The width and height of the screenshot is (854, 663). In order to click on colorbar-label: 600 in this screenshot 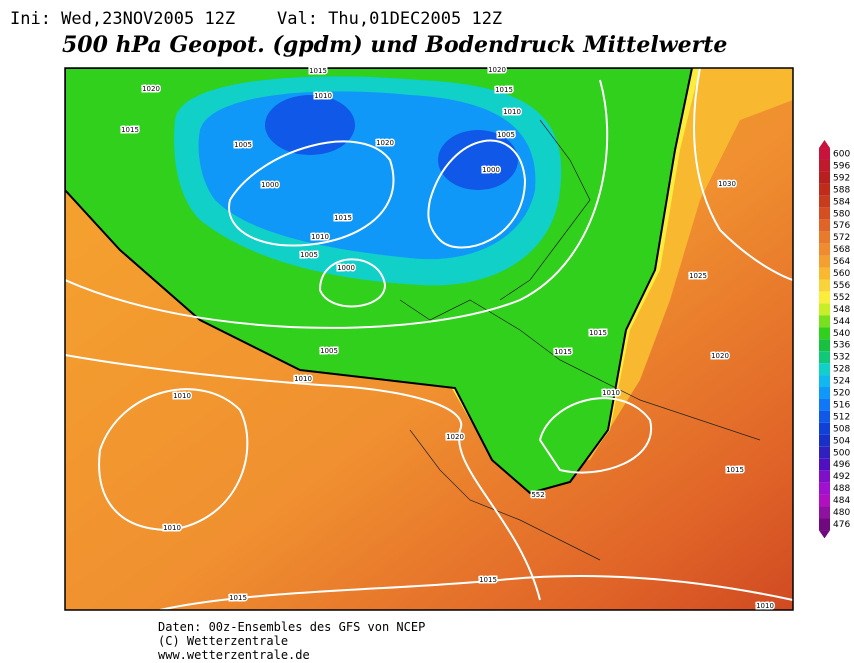, I will do `click(841, 155)`.